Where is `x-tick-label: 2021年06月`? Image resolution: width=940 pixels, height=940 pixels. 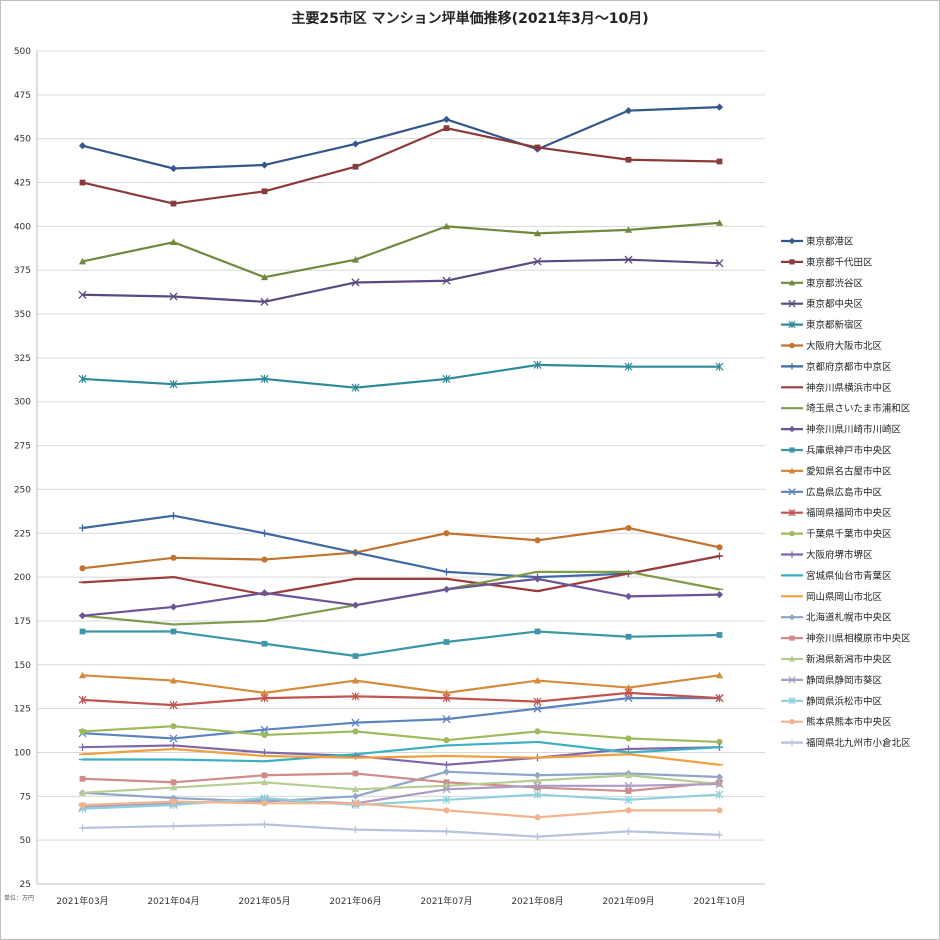
x-tick-label: 2021年06月 is located at coordinates (355, 901).